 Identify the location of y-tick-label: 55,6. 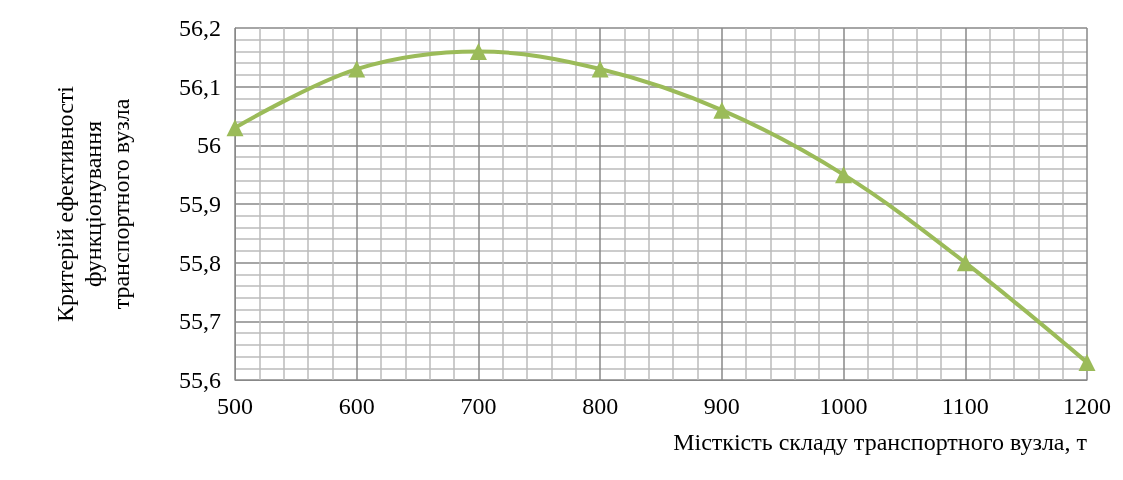
(200, 380).